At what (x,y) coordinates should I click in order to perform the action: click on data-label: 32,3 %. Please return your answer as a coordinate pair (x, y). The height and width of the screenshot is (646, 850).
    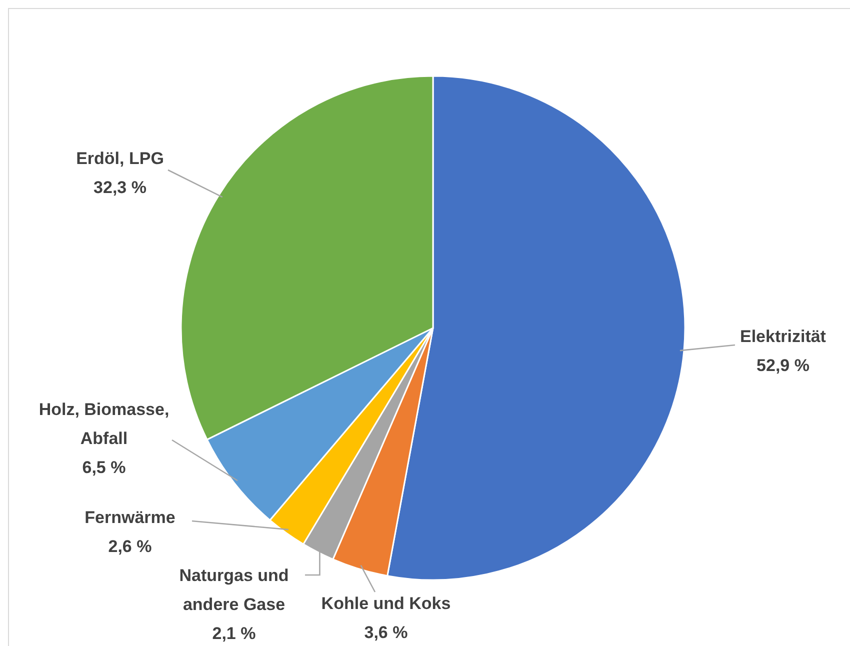
    Looking at the image, I should click on (120, 187).